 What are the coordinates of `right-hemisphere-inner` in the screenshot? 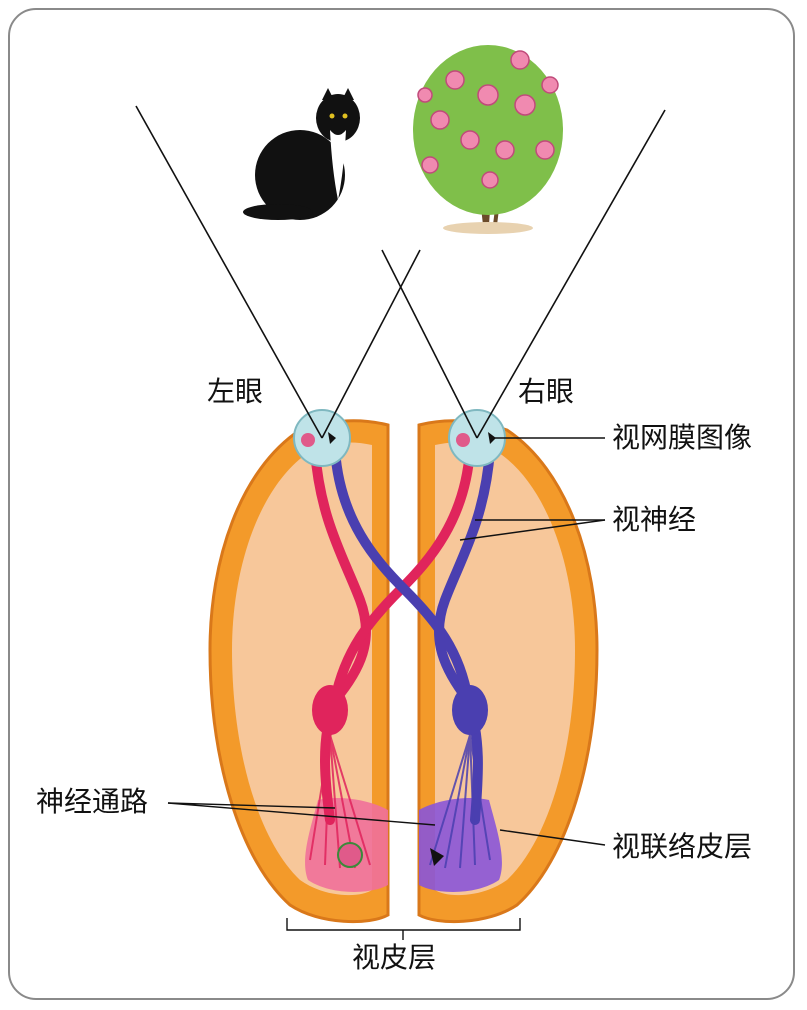 It's located at (505, 669).